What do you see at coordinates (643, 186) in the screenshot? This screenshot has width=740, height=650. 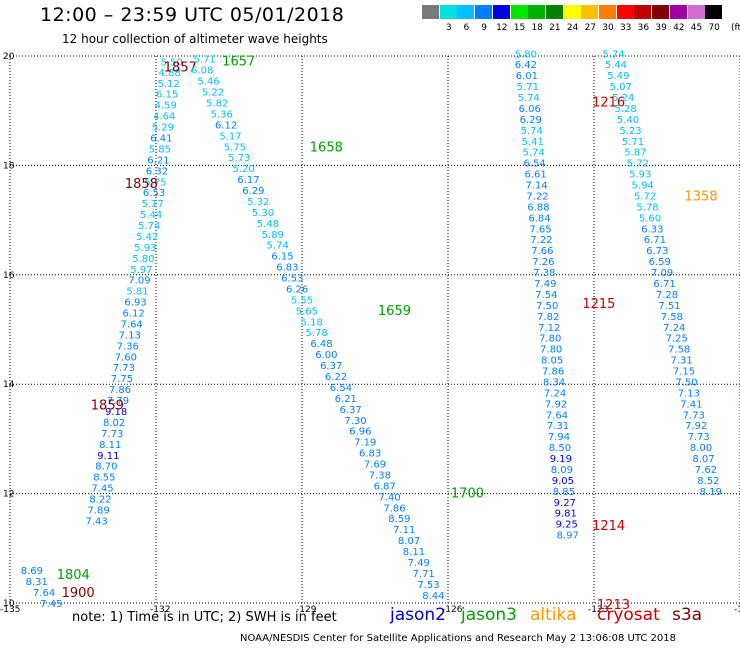 I see `wave-height-value: 5.94` at bounding box center [643, 186].